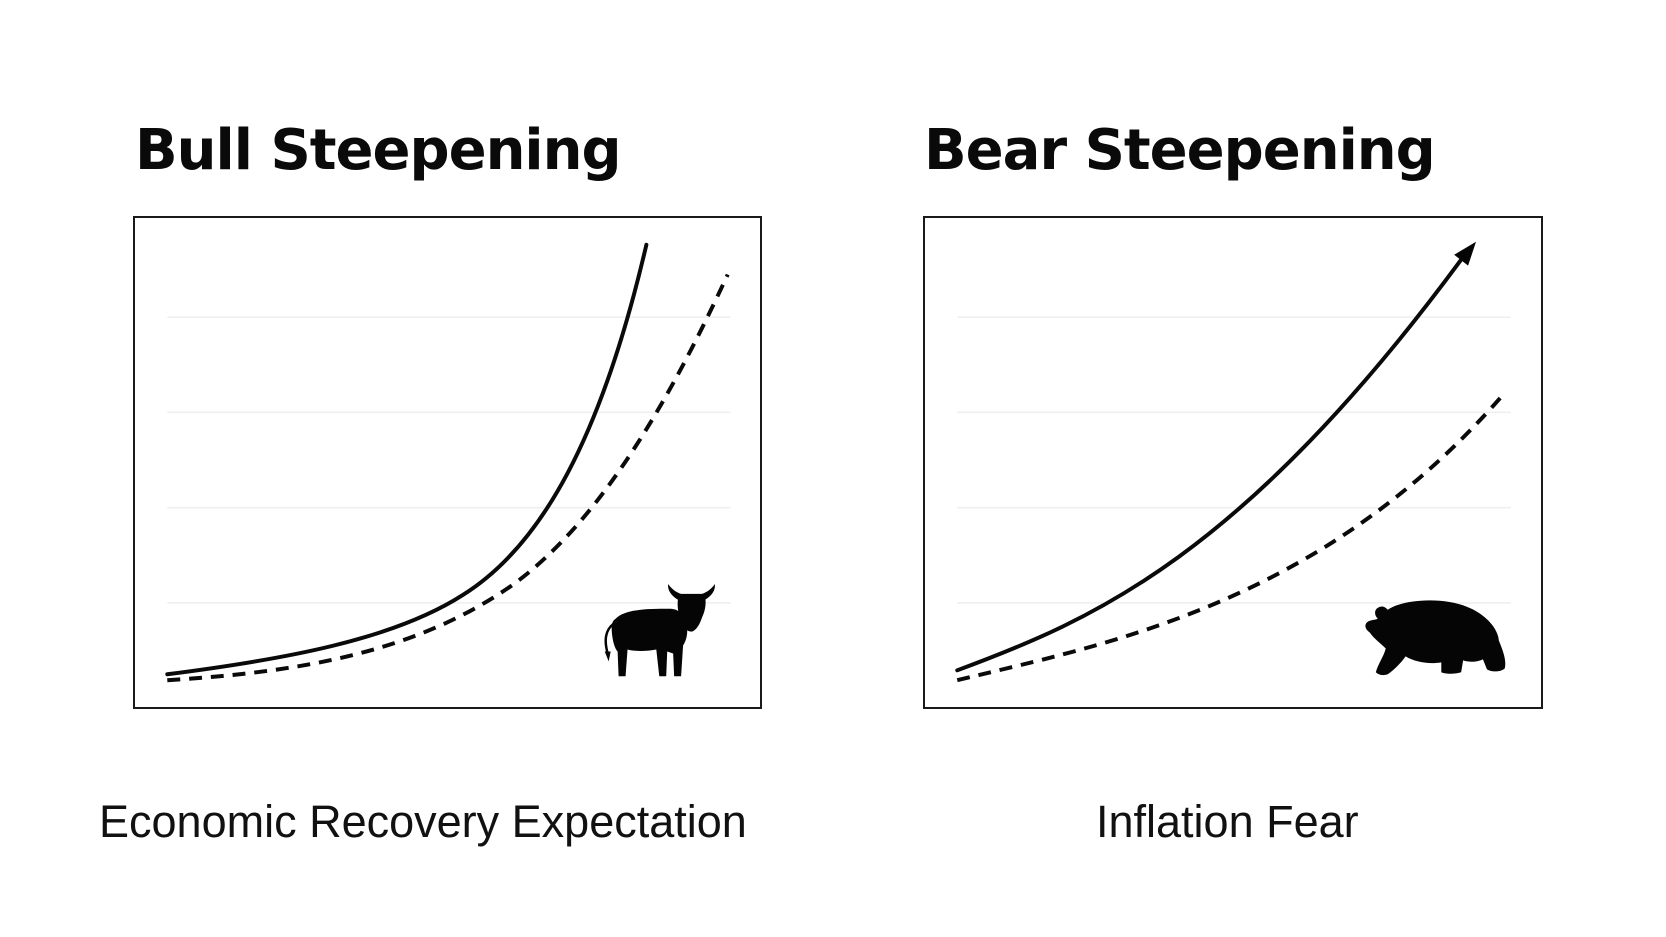 The height and width of the screenshot is (937, 1666). What do you see at coordinates (423, 821) in the screenshot?
I see `bull-steepening-caption: Economic Recovery Expectation` at bounding box center [423, 821].